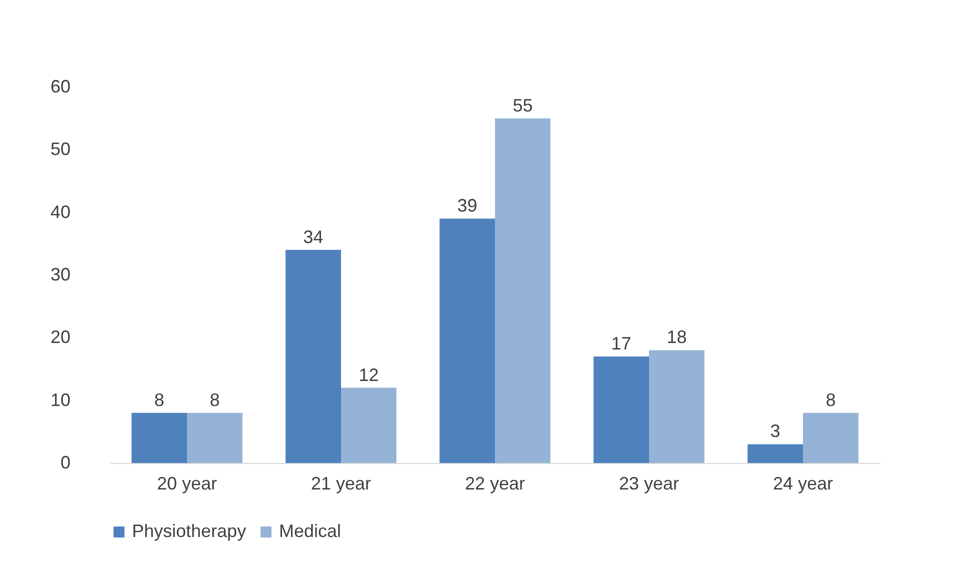  What do you see at coordinates (65, 462) in the screenshot?
I see `y-tick-label: 0` at bounding box center [65, 462].